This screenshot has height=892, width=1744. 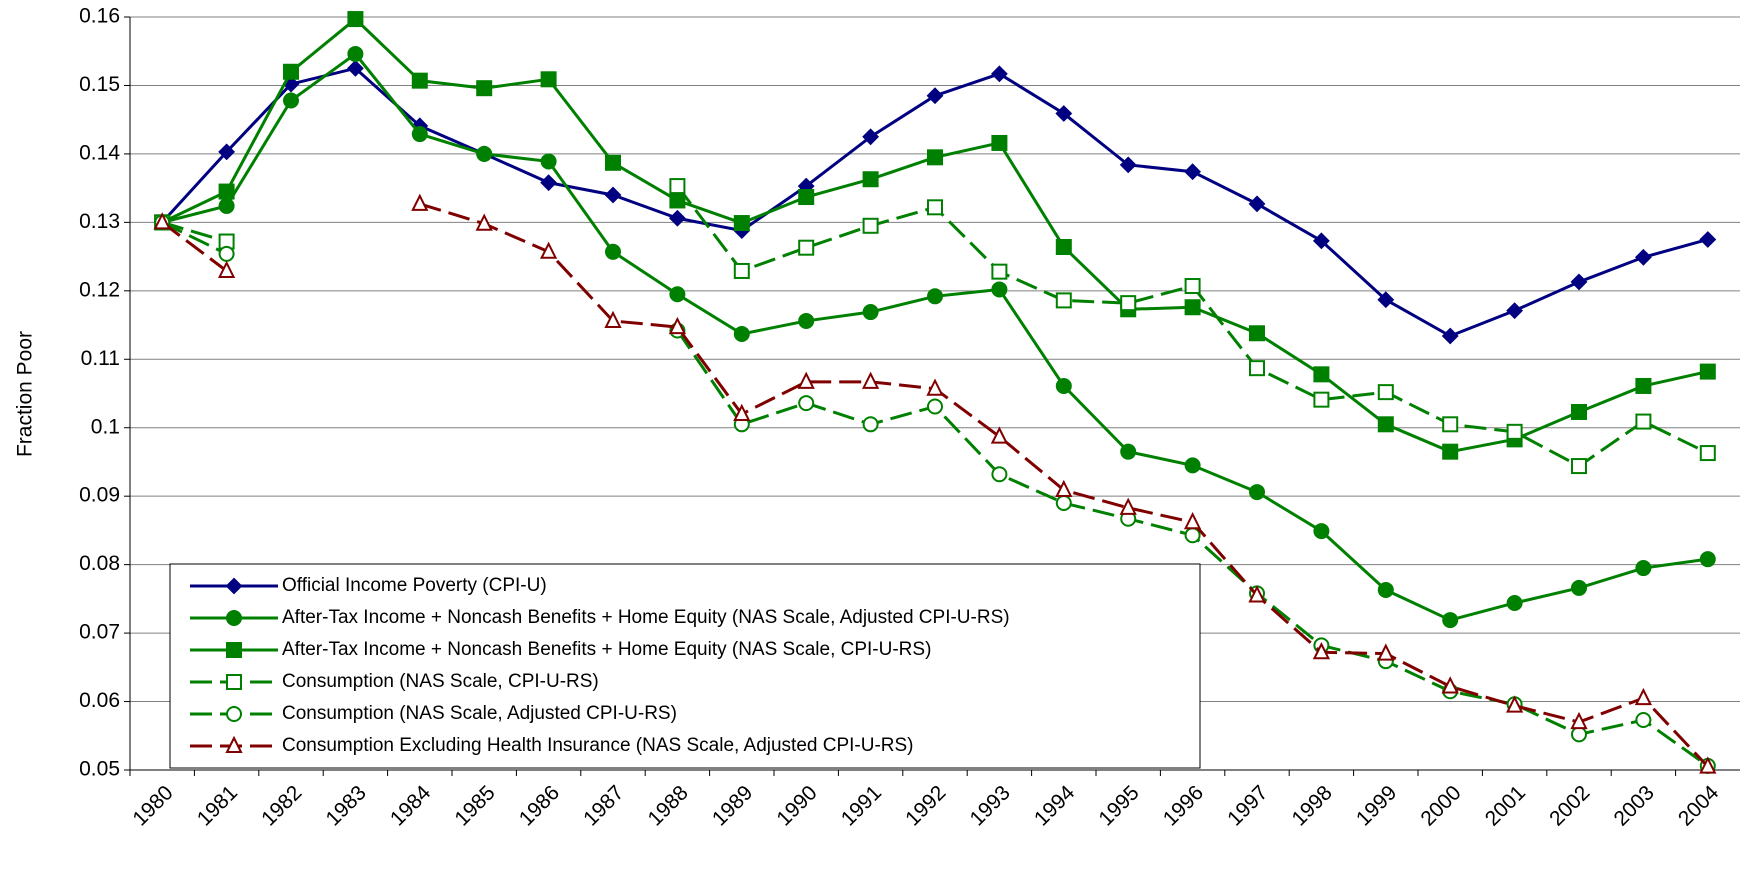 What do you see at coordinates (990, 805) in the screenshot?
I see `x-tick-label: 1993` at bounding box center [990, 805].